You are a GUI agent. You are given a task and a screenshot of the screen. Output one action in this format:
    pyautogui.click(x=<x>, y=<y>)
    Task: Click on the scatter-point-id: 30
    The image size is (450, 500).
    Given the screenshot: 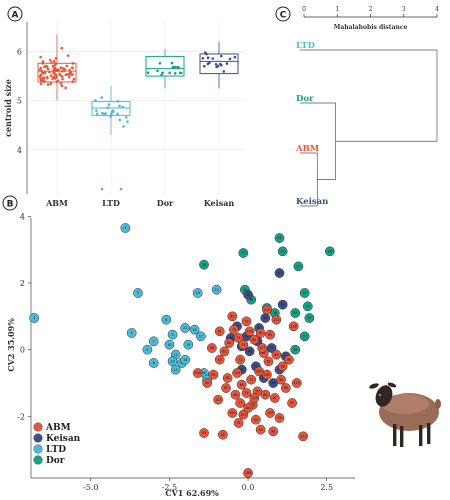 What is the action you would take?
    pyautogui.click(x=245, y=290)
    